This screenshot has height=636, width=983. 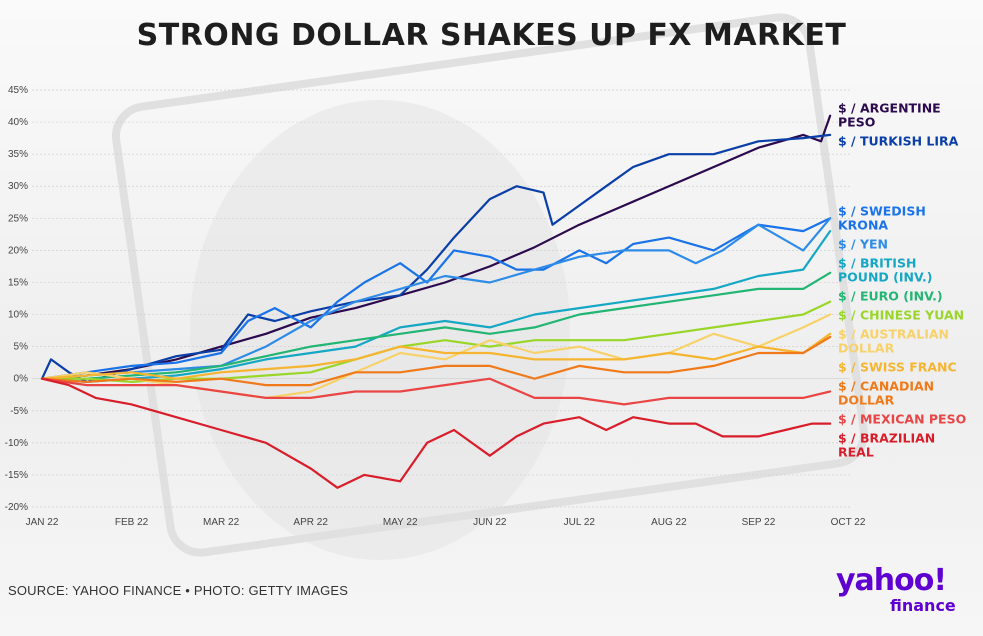 I want to click on y-tick-label: 0%, so click(x=21, y=379).